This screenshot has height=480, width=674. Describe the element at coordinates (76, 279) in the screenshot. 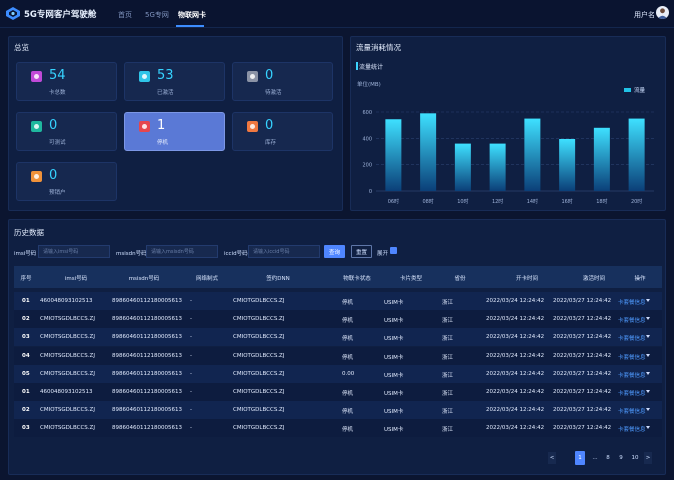

I see `column-header: imsi号码` at that location.